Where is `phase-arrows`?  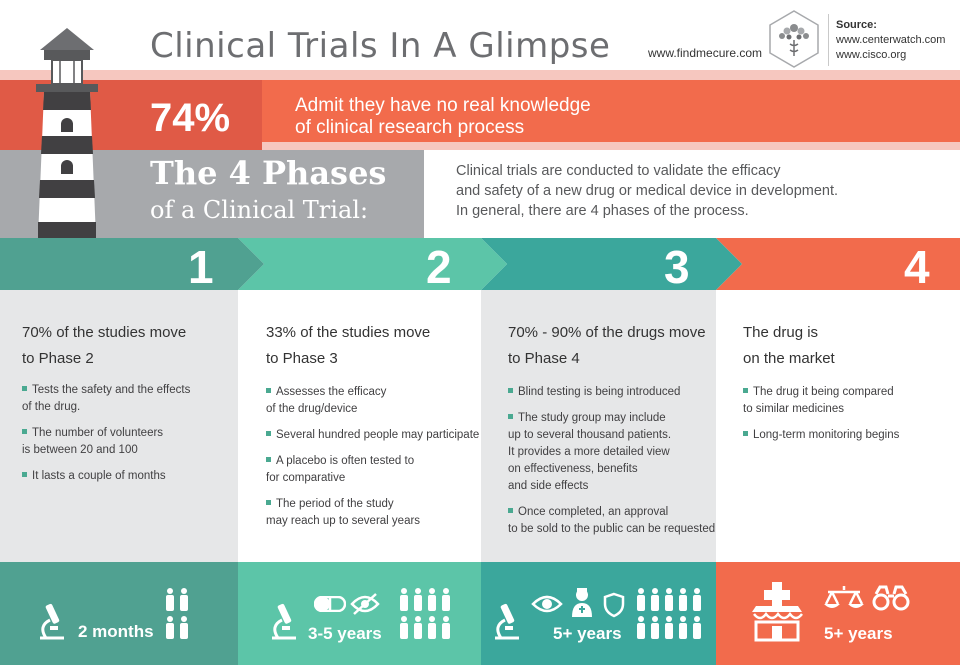
phase-arrows is located at coordinates (480, 264).